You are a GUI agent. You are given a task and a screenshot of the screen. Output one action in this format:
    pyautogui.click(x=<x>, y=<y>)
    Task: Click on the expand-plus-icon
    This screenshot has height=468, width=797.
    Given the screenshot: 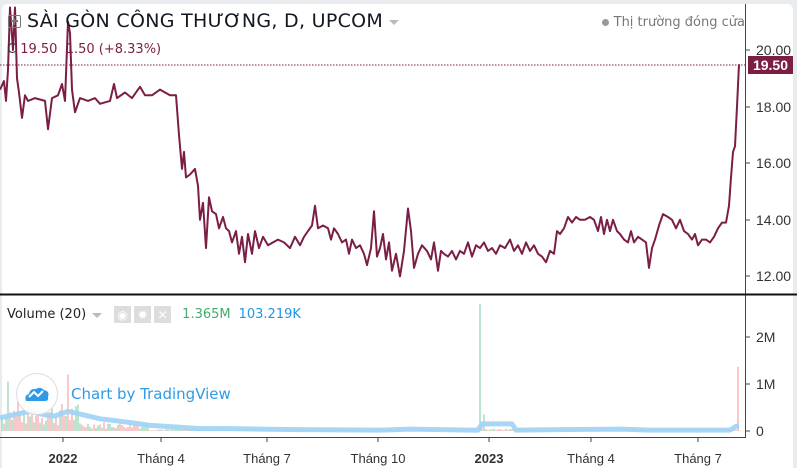 What is the action you would take?
    pyautogui.click(x=14, y=21)
    